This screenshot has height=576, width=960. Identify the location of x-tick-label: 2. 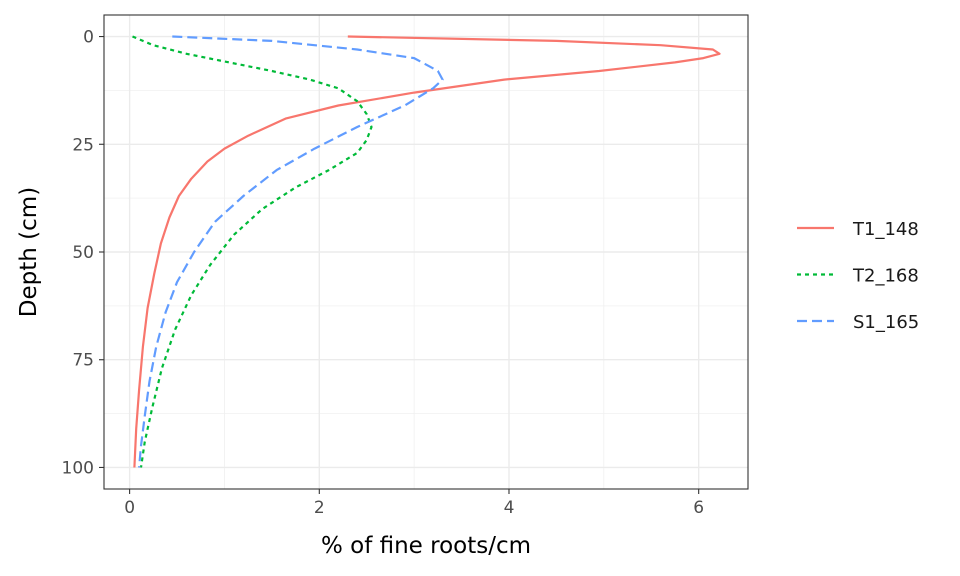
(319, 508).